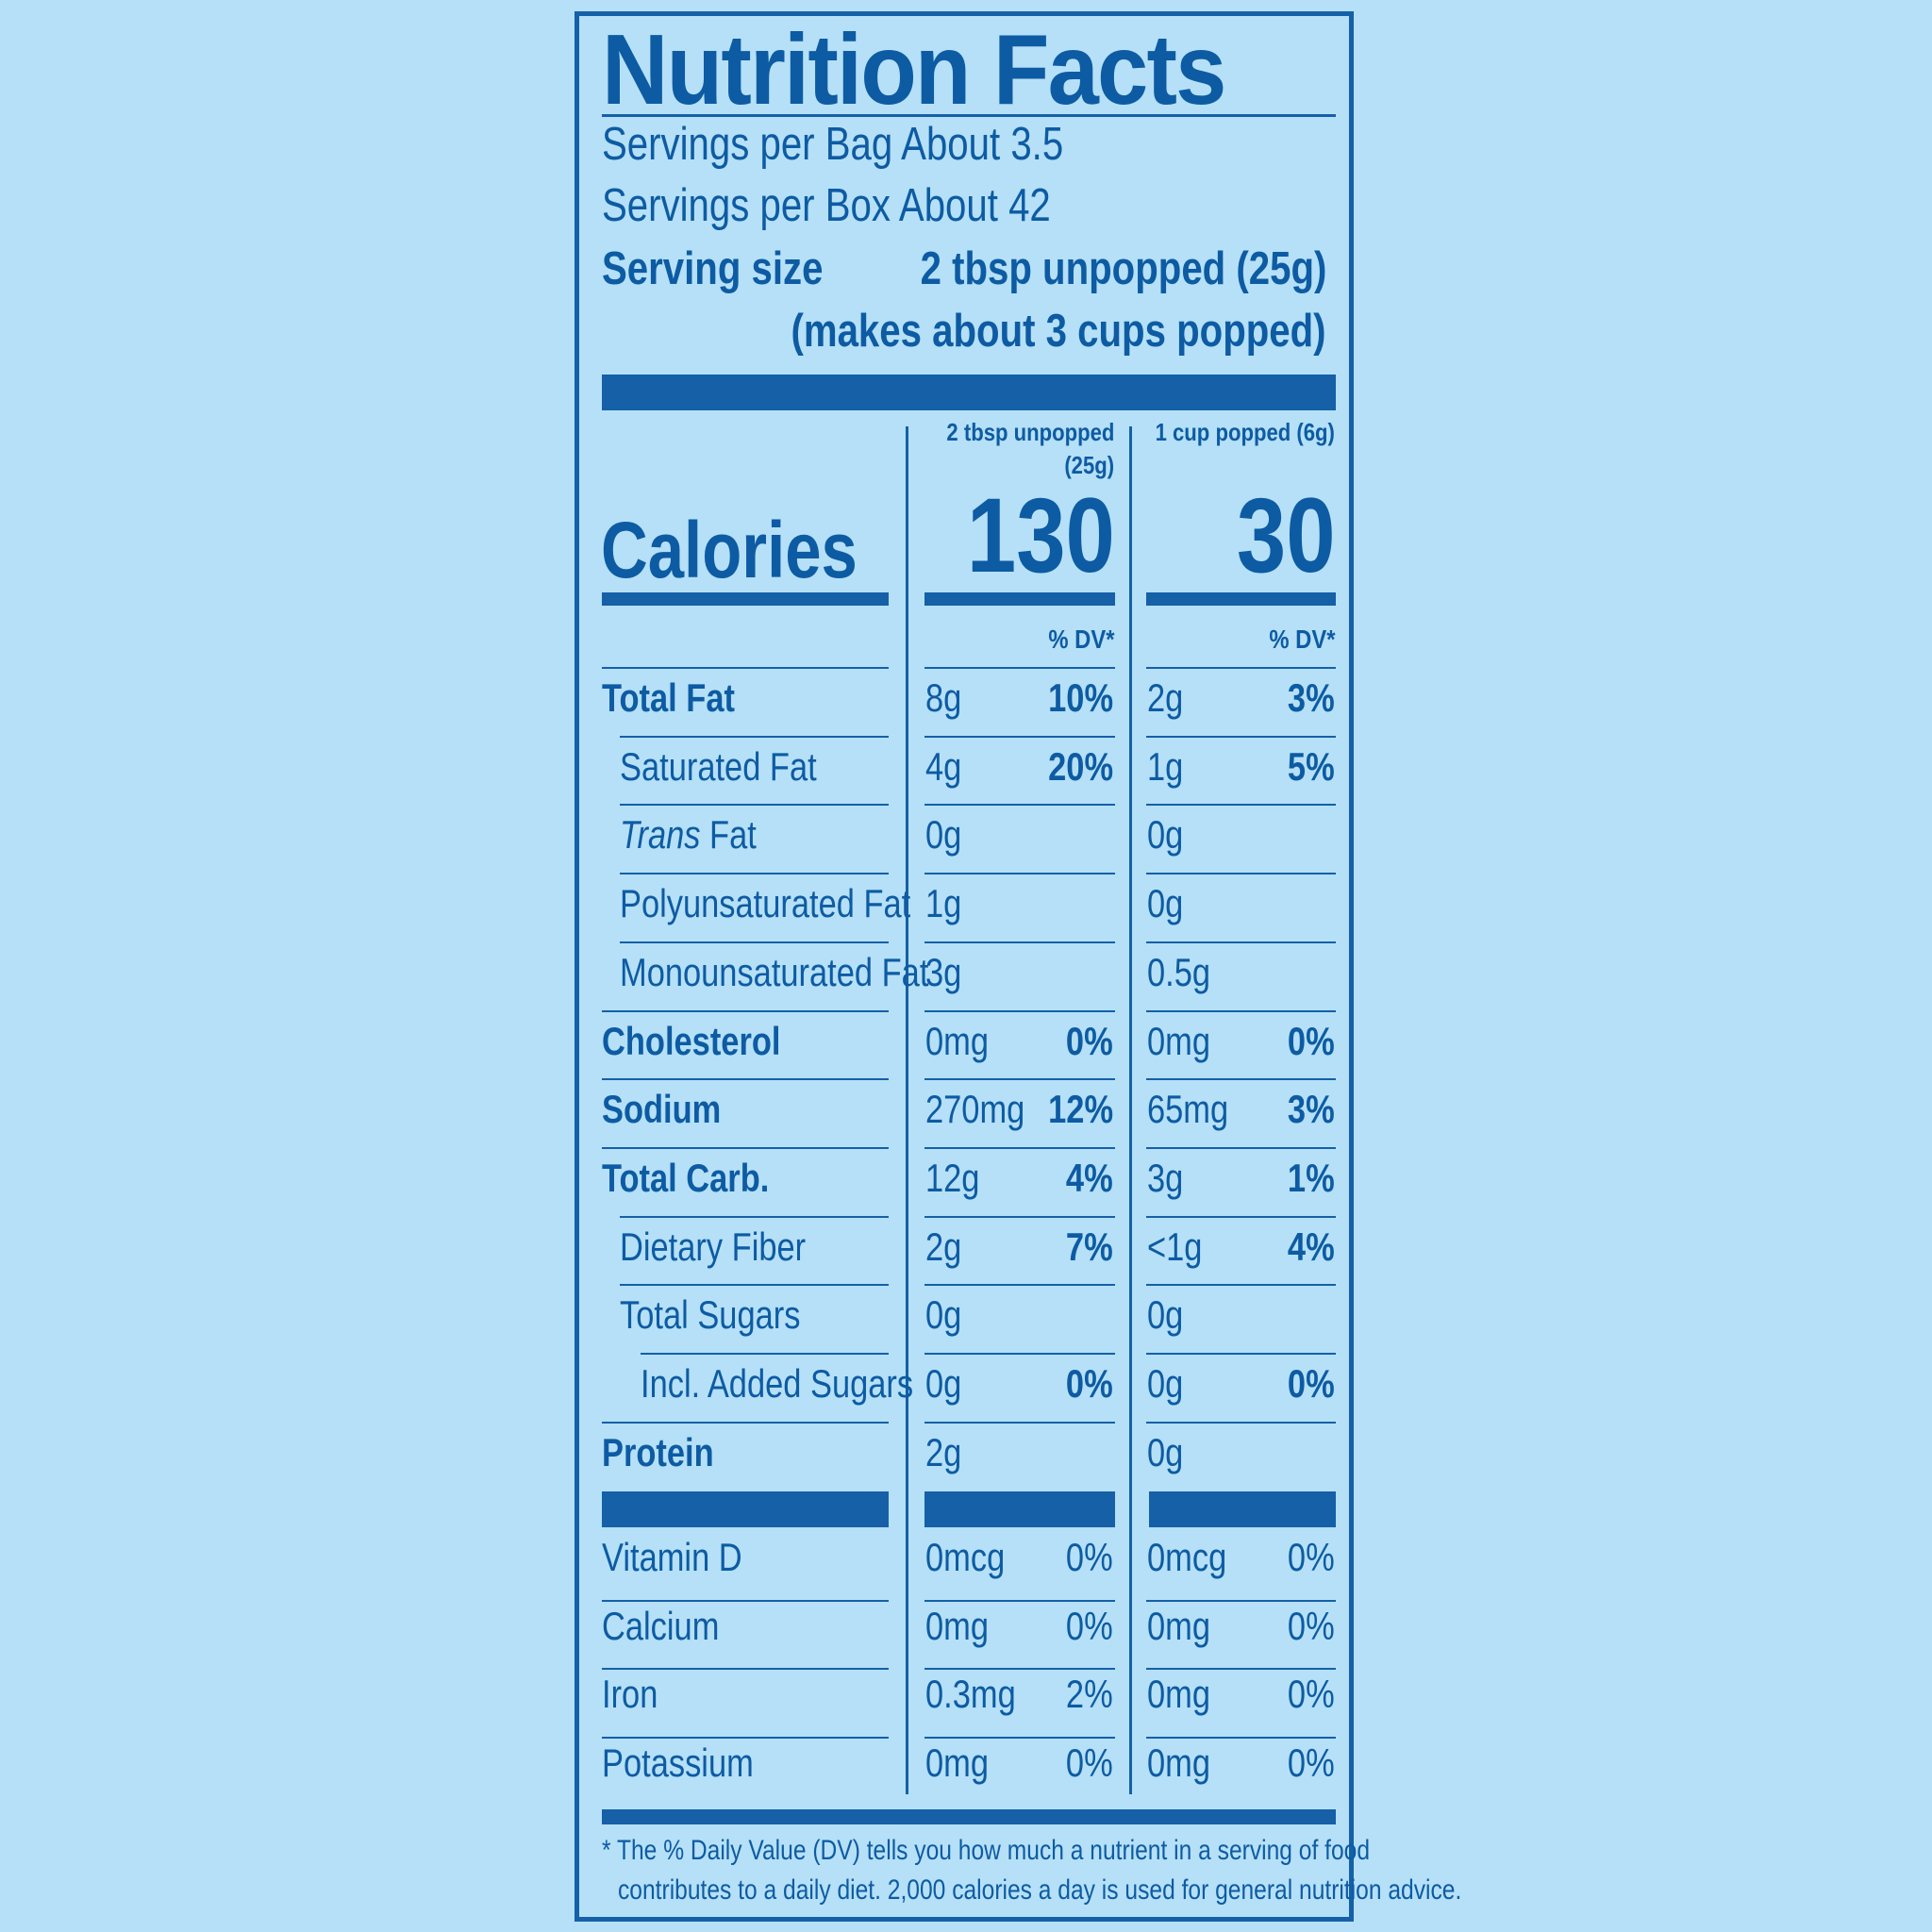 The width and height of the screenshot is (1932, 1932). Describe the element at coordinates (827, 205) in the screenshot. I see `servings-per-box: Servings per Box About 42` at that location.